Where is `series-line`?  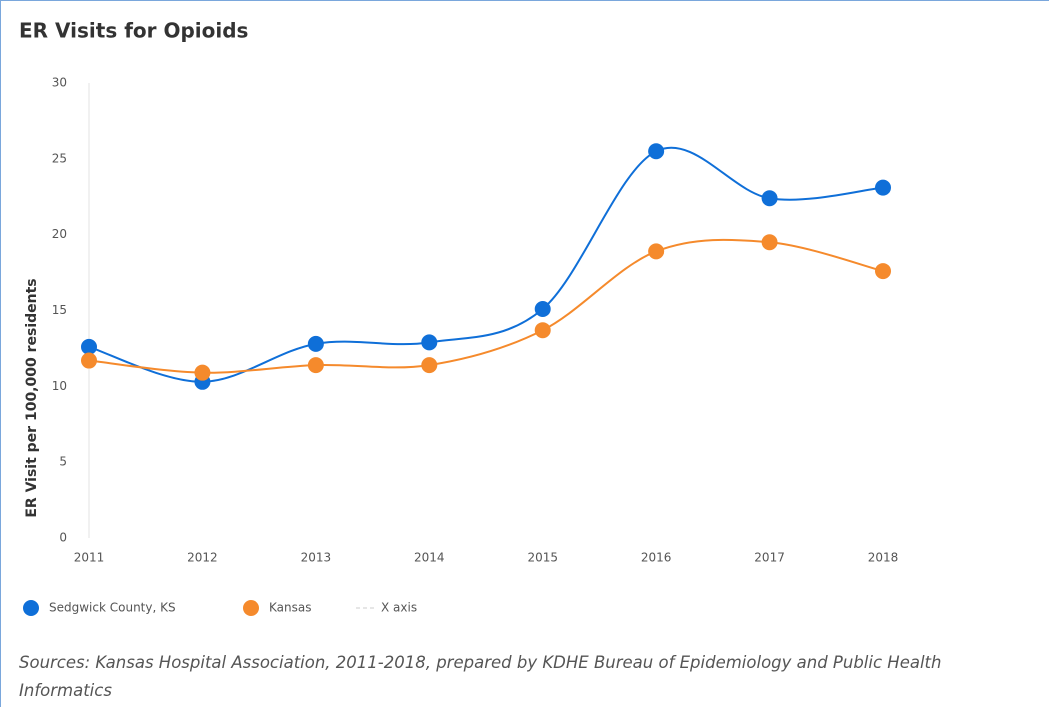
series-line is located at coordinates (486, 306).